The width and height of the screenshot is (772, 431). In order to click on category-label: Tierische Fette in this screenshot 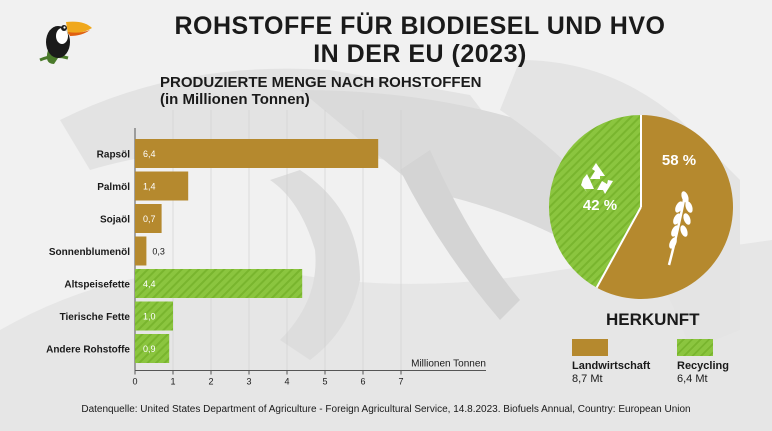, I will do `click(95, 317)`.